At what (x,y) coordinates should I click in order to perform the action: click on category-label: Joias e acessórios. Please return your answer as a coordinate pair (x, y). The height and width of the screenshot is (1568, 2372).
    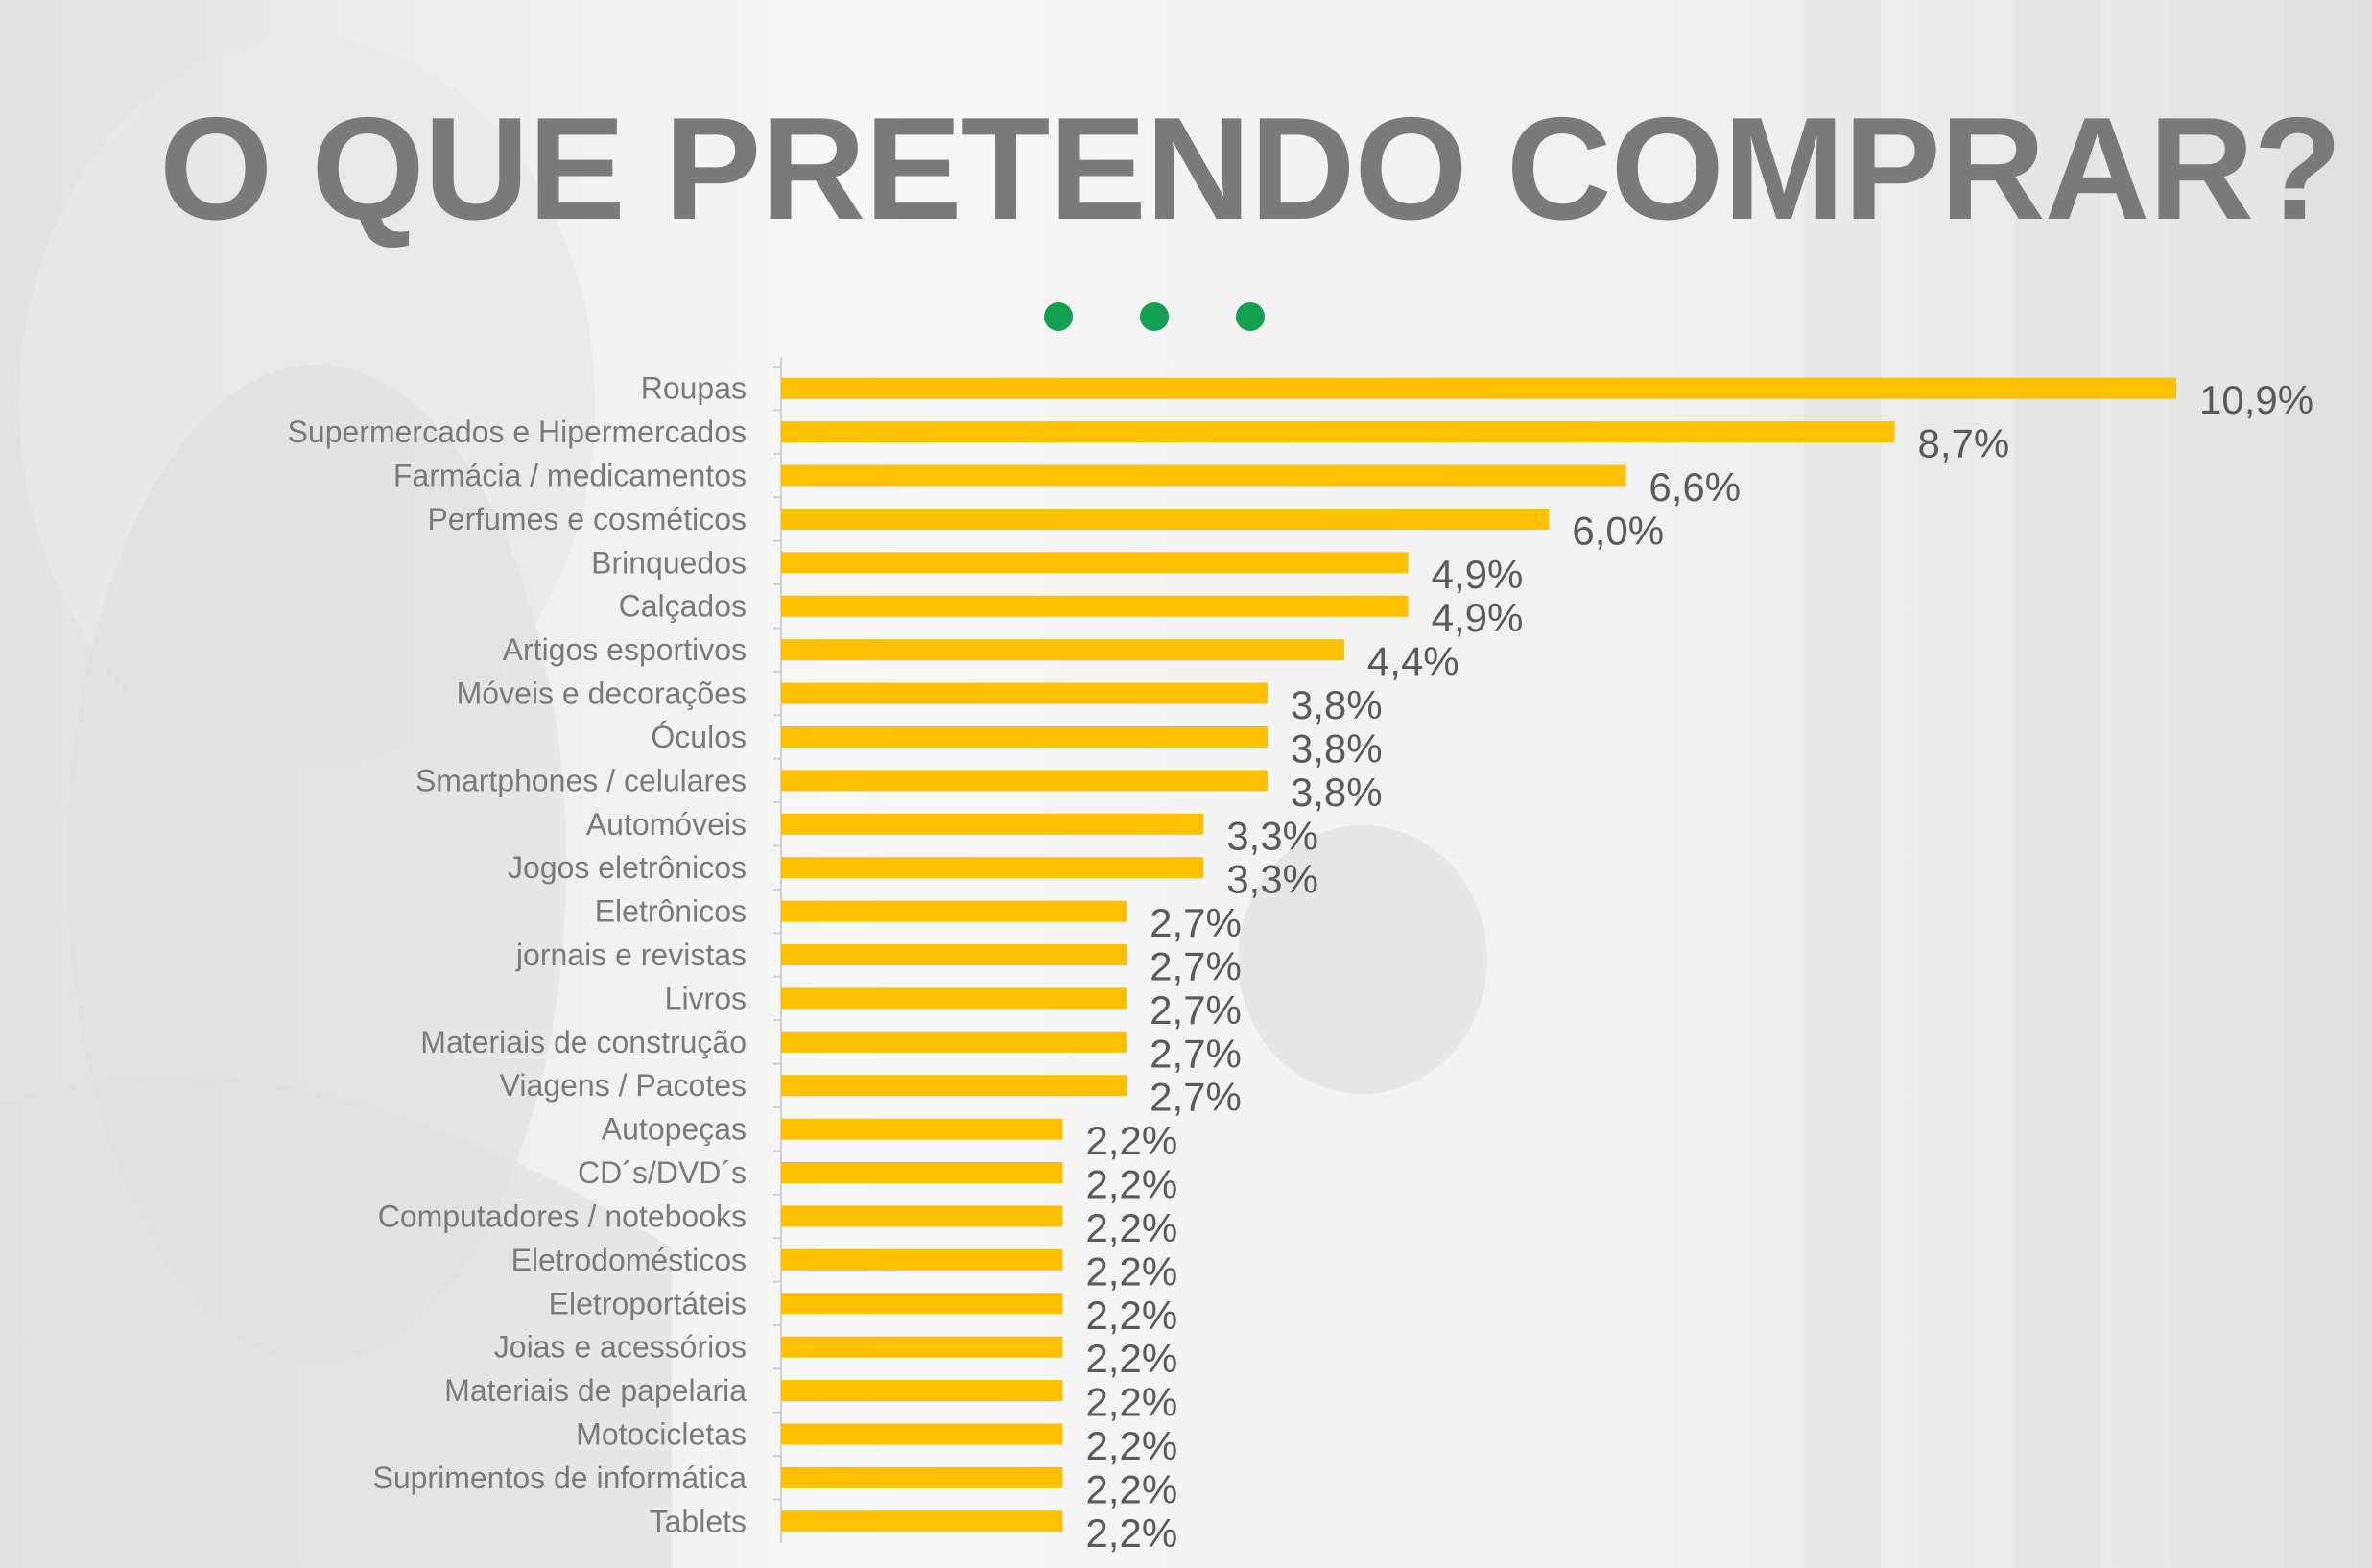
    Looking at the image, I should click on (620, 1347).